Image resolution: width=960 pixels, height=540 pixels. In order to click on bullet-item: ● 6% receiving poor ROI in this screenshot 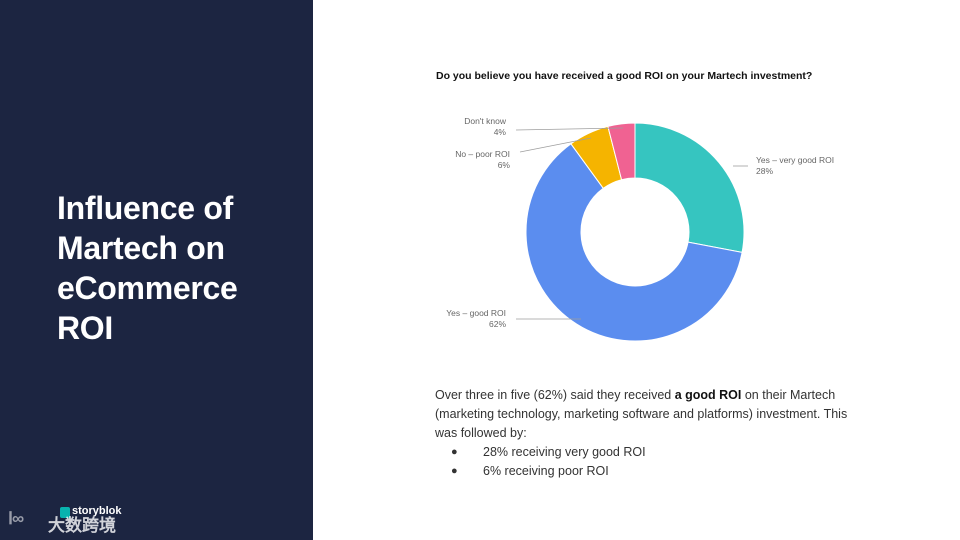, I will do `click(645, 471)`.